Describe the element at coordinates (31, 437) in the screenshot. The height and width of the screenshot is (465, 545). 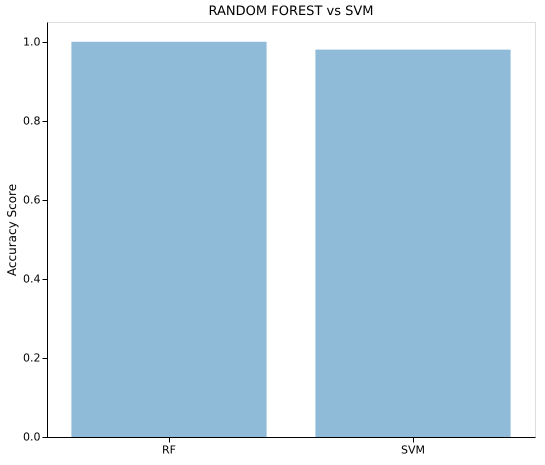
I see `y-tick-label: 0.0` at that location.